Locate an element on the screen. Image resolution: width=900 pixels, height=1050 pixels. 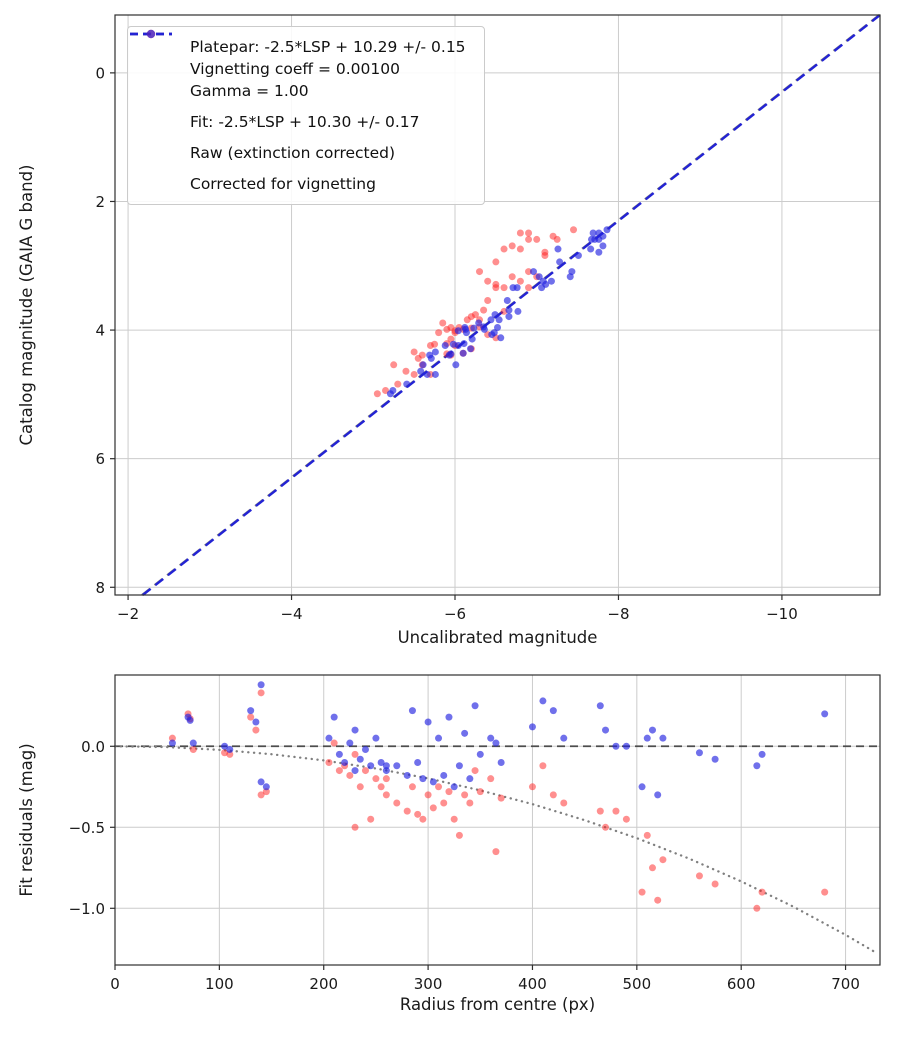
x-tick-label: 300 is located at coordinates (428, 984).